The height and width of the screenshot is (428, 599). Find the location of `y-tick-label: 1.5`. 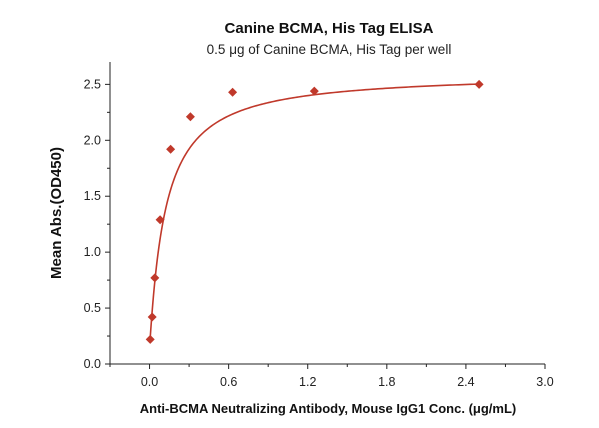

y-tick-label: 1.5 is located at coordinates (92, 196).